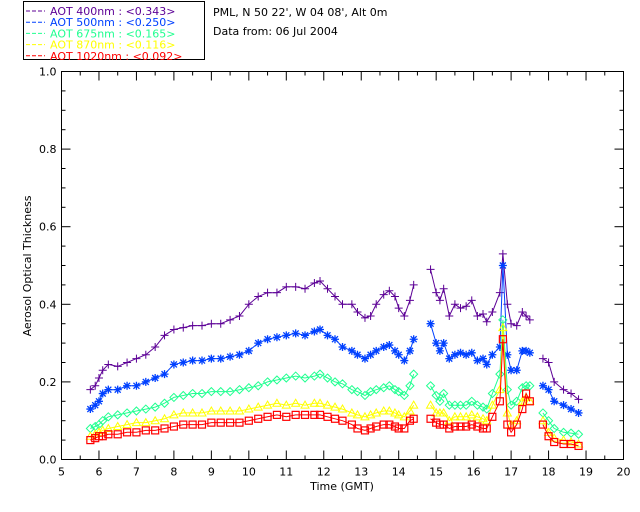 The image size is (640, 512). What do you see at coordinates (399, 472) in the screenshot?
I see `x-tick-label: 14` at bounding box center [399, 472].